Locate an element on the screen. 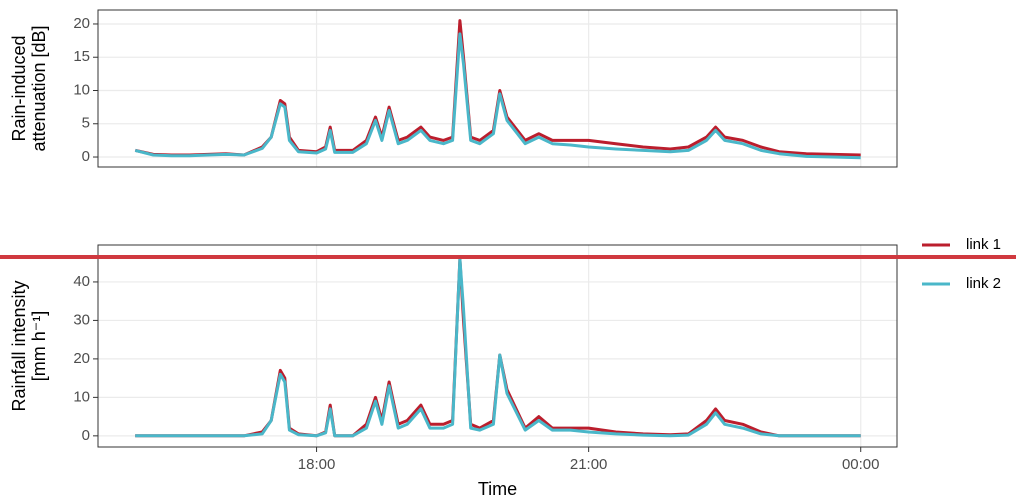 The width and height of the screenshot is (1016, 502). y-axis-label: Rain-inducedattenuation [dB] is located at coordinates (29, 88).